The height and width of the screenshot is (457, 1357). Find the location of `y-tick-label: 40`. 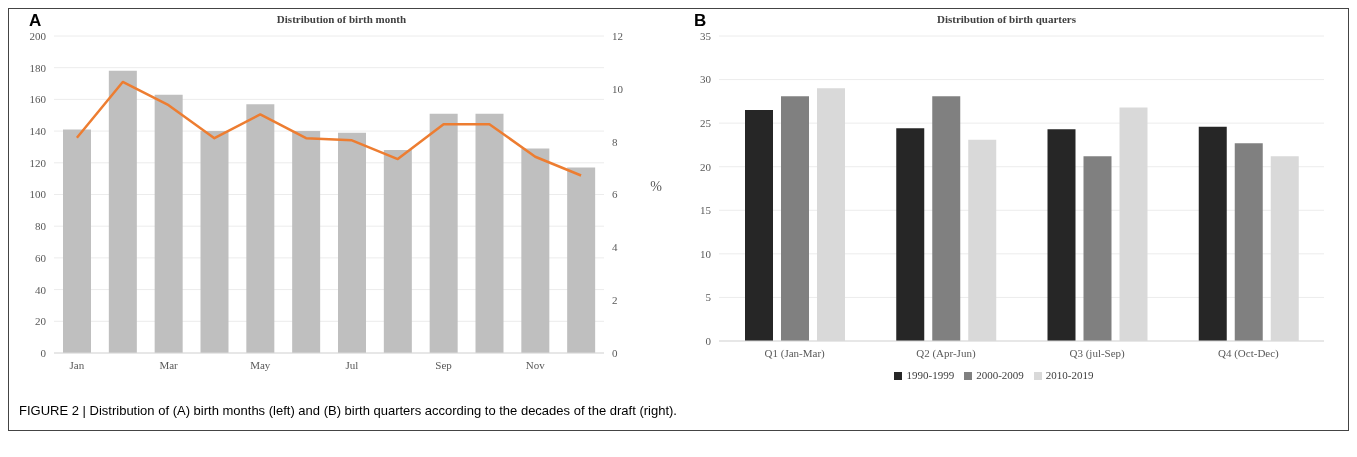

y-tick-label: 40 is located at coordinates (41, 289).